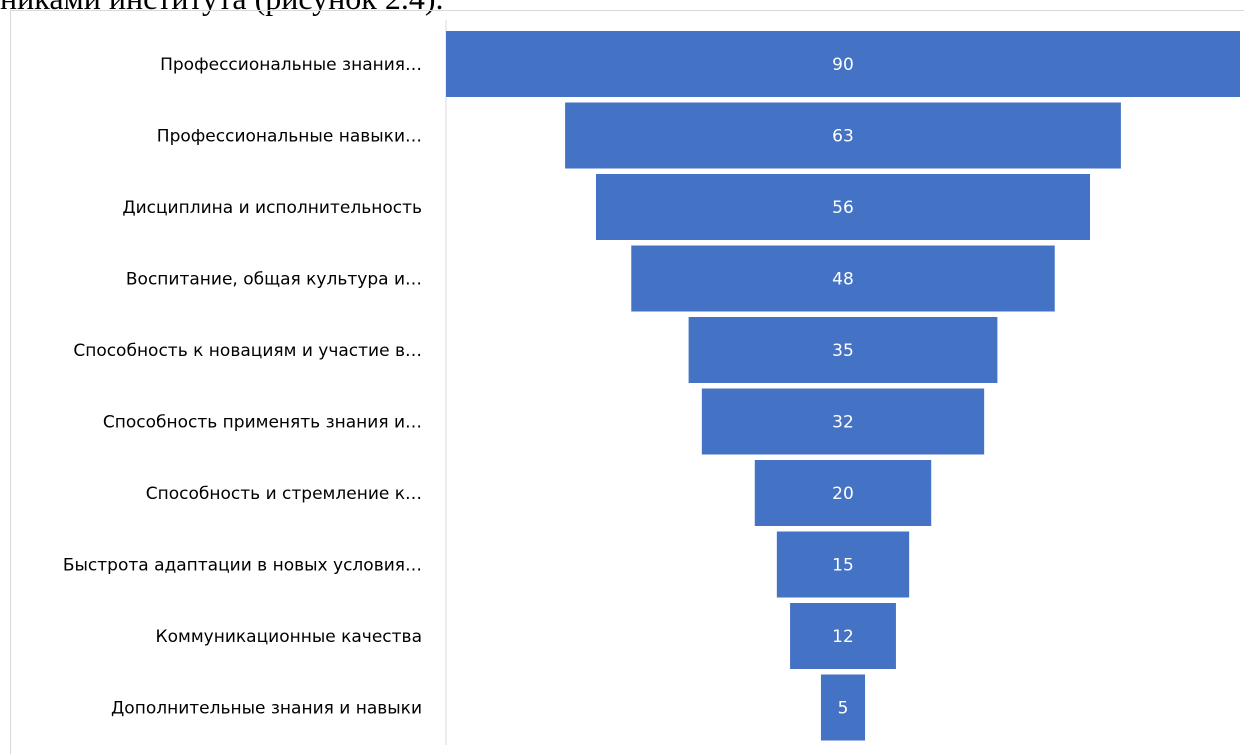 The width and height of the screenshot is (1244, 754). Describe the element at coordinates (272, 208) in the screenshot. I see `category-label: Дисциплина и исполнительность` at that location.